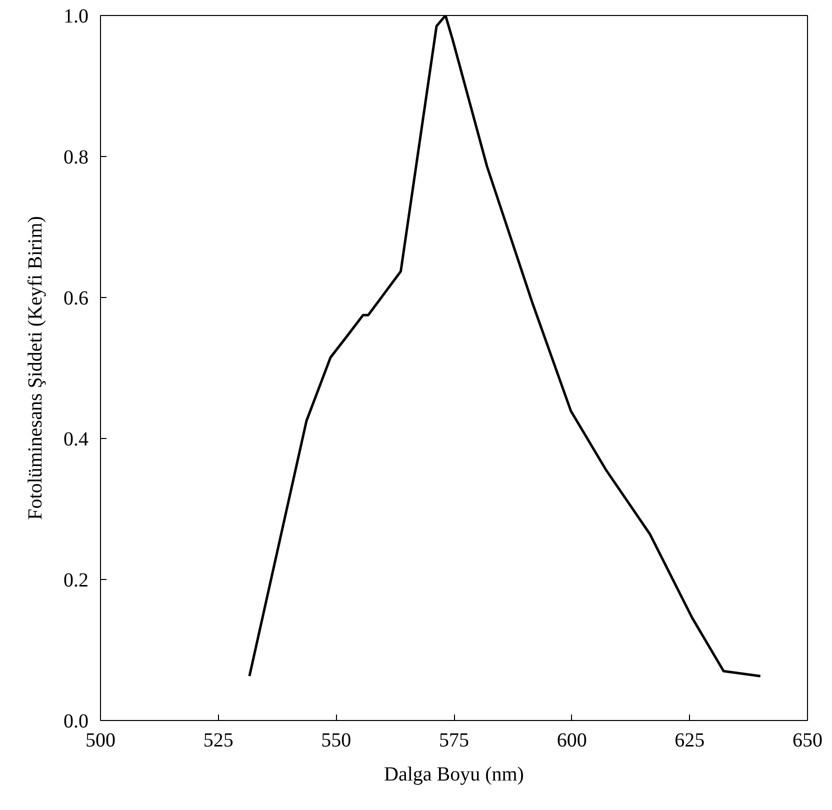  What do you see at coordinates (35, 368) in the screenshot?
I see `y-axis-title: Fotolüminesans Şiddeti (Keyfi Birim)` at bounding box center [35, 368].